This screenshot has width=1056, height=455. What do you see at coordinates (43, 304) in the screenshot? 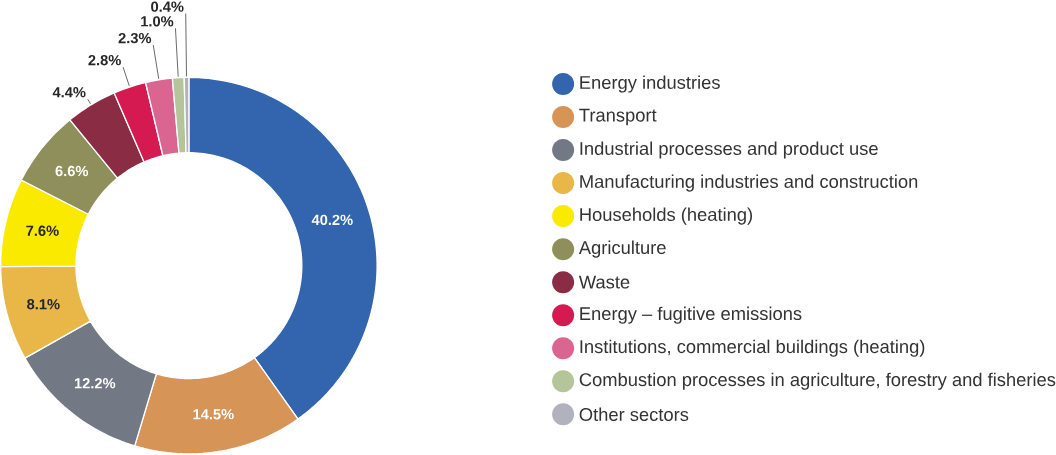
I see `data-label: 8.1%` at bounding box center [43, 304].